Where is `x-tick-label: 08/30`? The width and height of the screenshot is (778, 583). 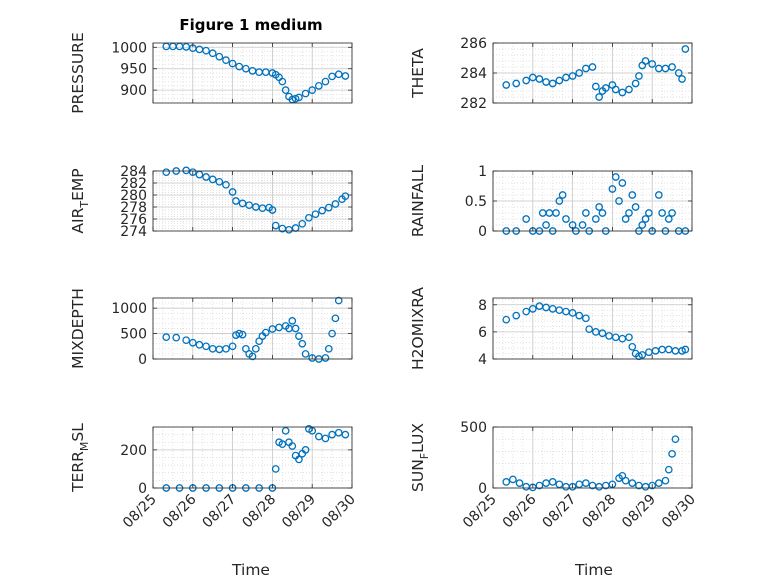
x-tick-label: 08/30 is located at coordinates (339, 512).